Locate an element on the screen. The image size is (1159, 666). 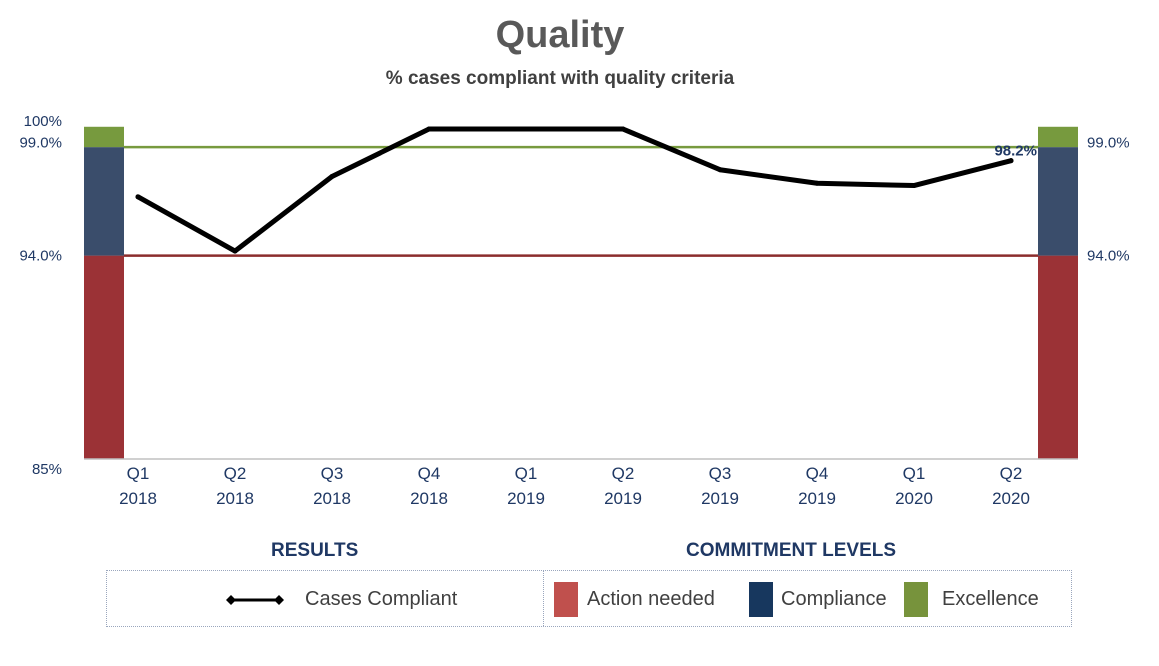
cases-compliant-line is located at coordinates (574, 190).